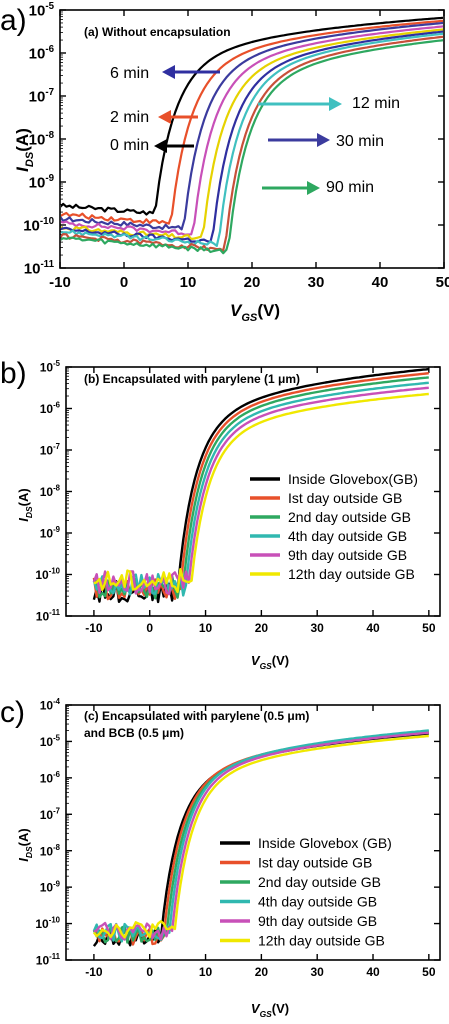  Describe the element at coordinates (350, 187) in the screenshot. I see `annotation-label: 90 min` at that location.